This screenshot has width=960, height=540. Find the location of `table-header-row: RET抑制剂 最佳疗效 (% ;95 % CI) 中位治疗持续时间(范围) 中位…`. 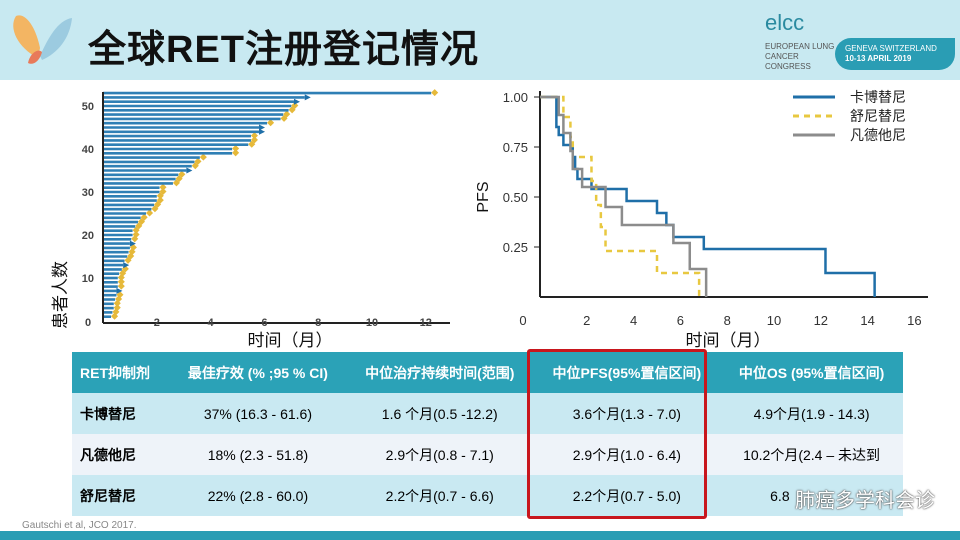

table-header-row: RET抑制剂 最佳疗效 (% ;95 % CI) 中位治疗持续时间(范围) 中位… is located at coordinates (487, 372).